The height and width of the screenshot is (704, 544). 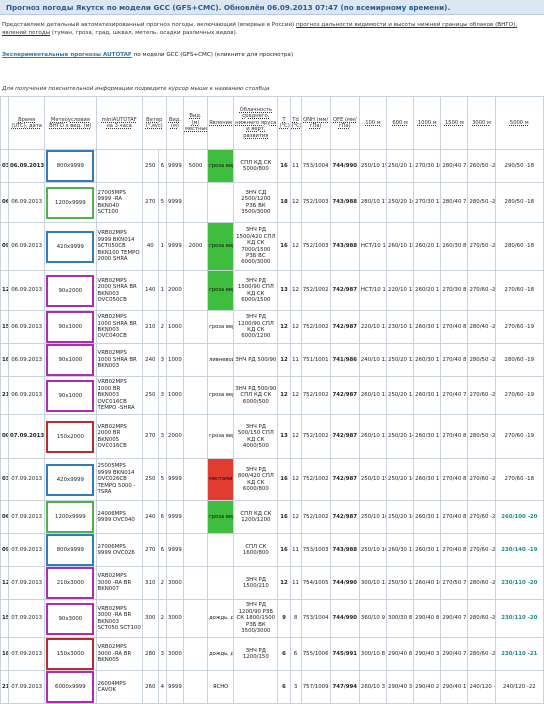 What do you see at coordinates (154, 123) in the screenshot?
I see `col-header: Ветер (°,м/с)` at bounding box center [154, 123].